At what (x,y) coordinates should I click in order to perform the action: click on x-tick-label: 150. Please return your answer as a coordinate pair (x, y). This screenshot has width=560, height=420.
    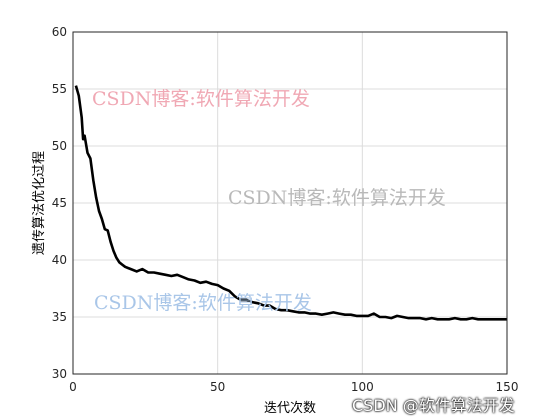
    Looking at the image, I should click on (507, 387).